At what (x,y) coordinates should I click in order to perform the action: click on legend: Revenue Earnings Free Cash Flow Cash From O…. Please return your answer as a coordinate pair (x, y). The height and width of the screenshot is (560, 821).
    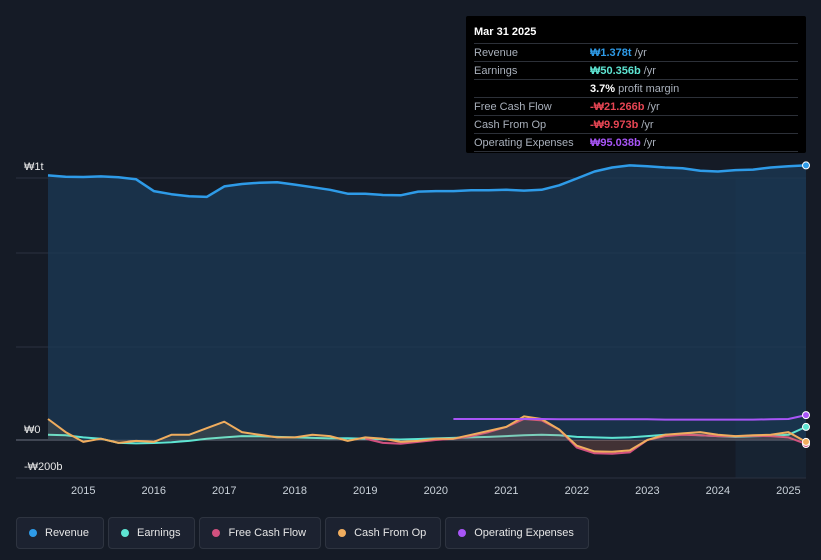
    Looking at the image, I should click on (302, 533).